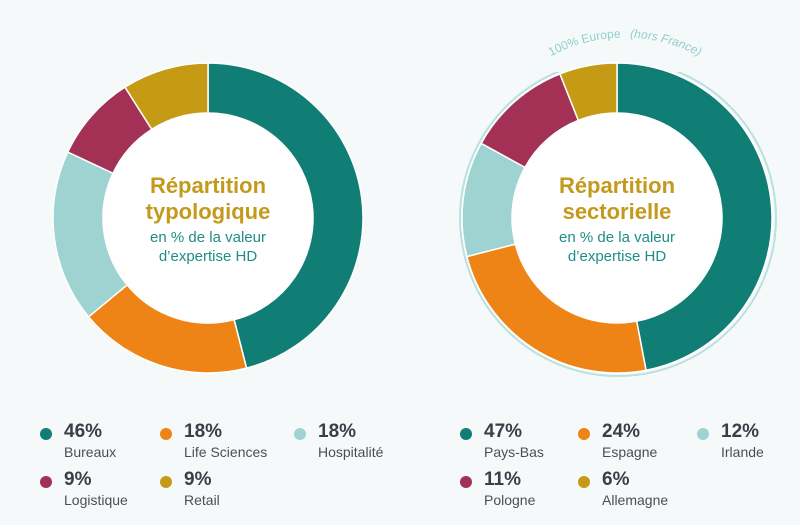 The height and width of the screenshot is (525, 800). Describe the element at coordinates (226, 451) in the screenshot. I see `legend-label: Life Sciences` at that location.